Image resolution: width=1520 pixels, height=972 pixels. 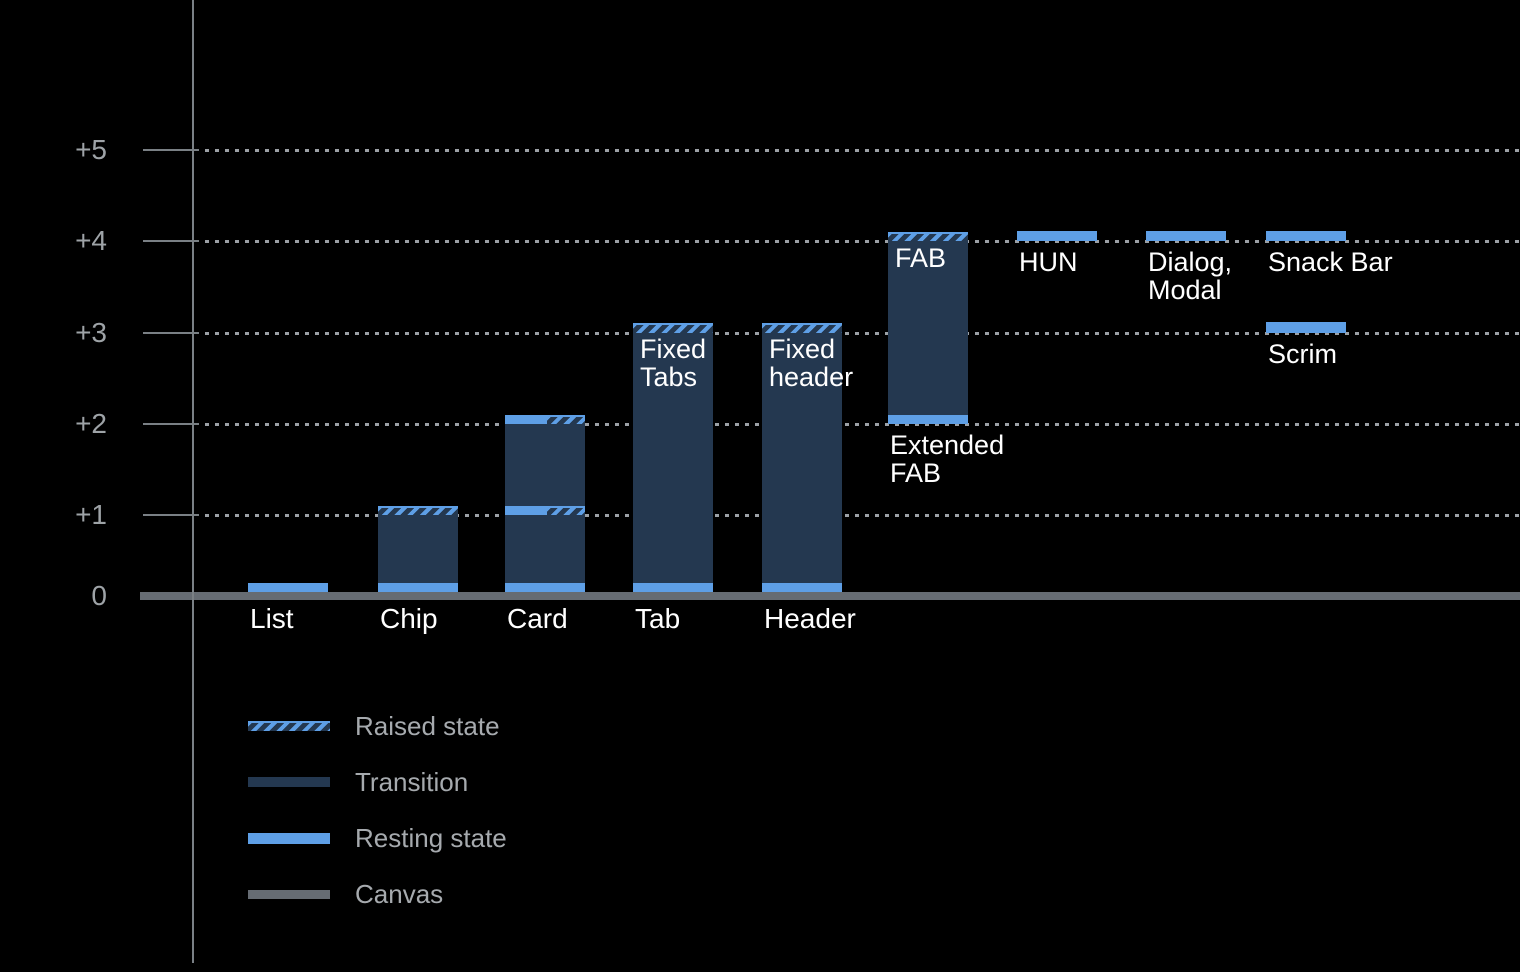 What do you see at coordinates (921, 258) in the screenshot?
I see `bar-inner-label: FAB` at bounding box center [921, 258].